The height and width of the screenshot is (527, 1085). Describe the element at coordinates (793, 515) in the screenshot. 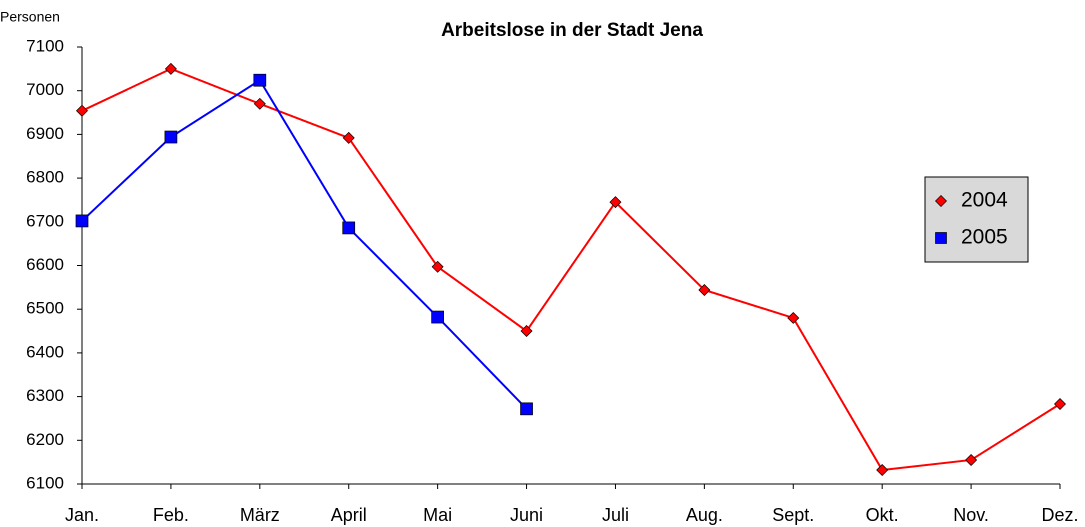

I see `x-tick-label: Sept.` at that location.